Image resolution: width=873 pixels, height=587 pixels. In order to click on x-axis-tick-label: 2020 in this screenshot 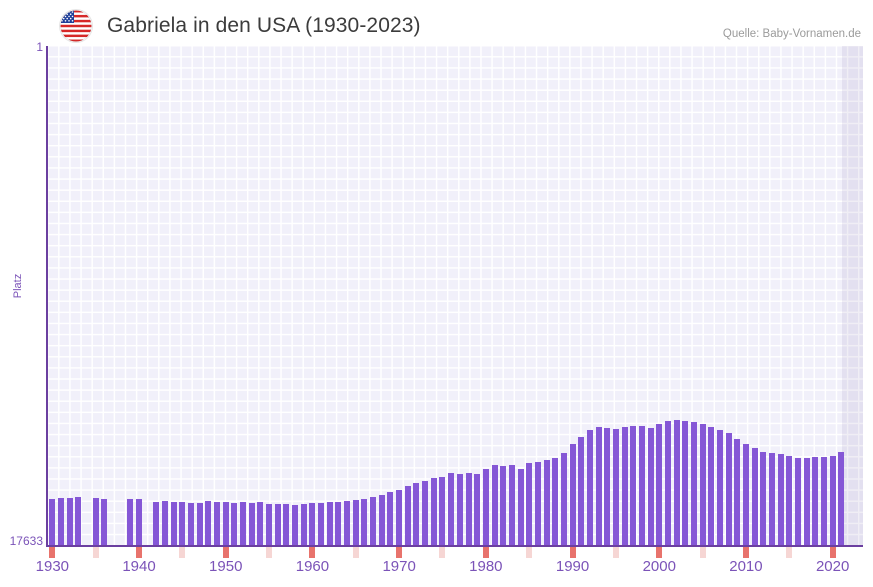, I will do `click(832, 566)`.